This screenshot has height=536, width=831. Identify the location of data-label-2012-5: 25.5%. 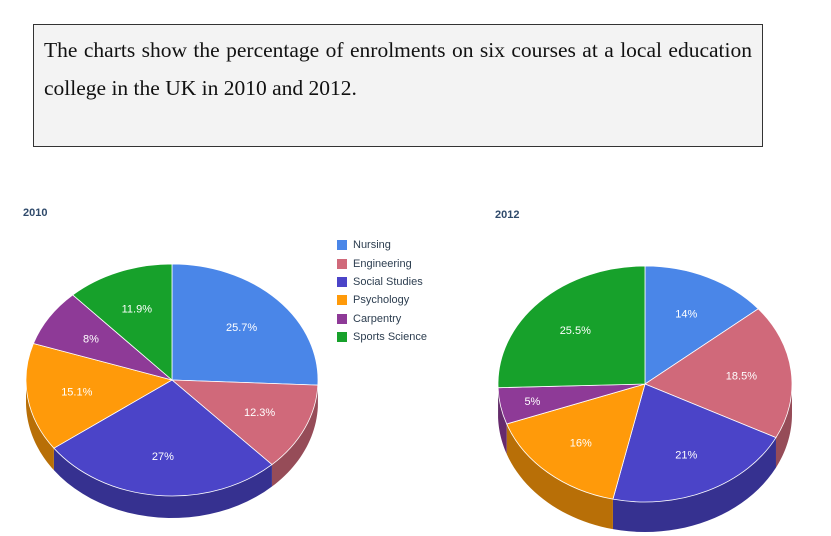
(575, 331).